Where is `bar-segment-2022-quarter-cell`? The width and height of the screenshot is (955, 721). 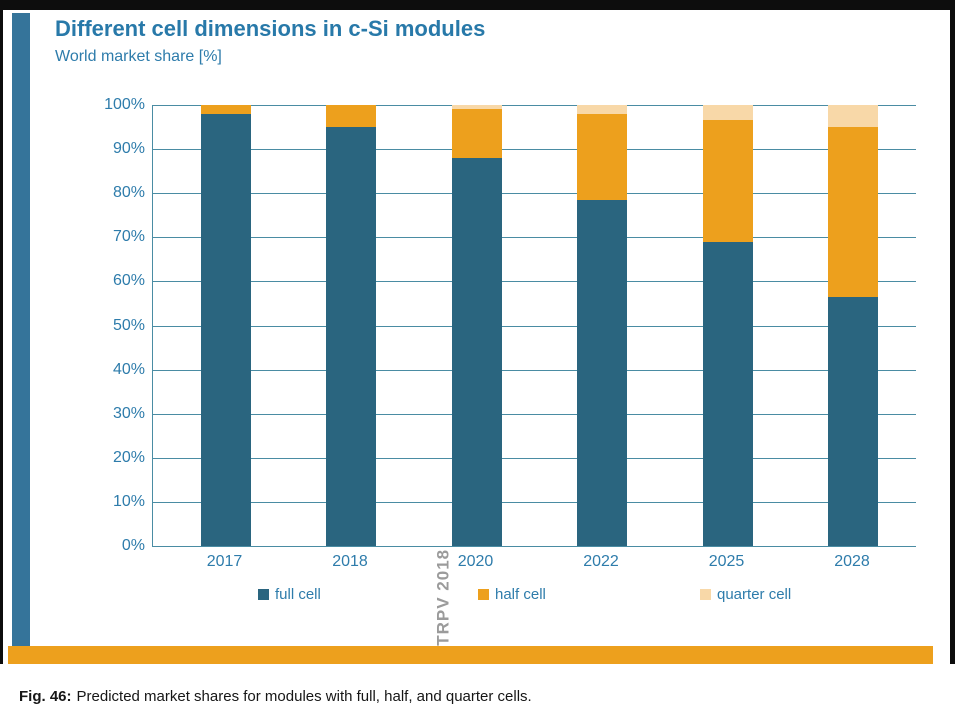
bar-segment-2022-quarter-cell is located at coordinates (602, 109).